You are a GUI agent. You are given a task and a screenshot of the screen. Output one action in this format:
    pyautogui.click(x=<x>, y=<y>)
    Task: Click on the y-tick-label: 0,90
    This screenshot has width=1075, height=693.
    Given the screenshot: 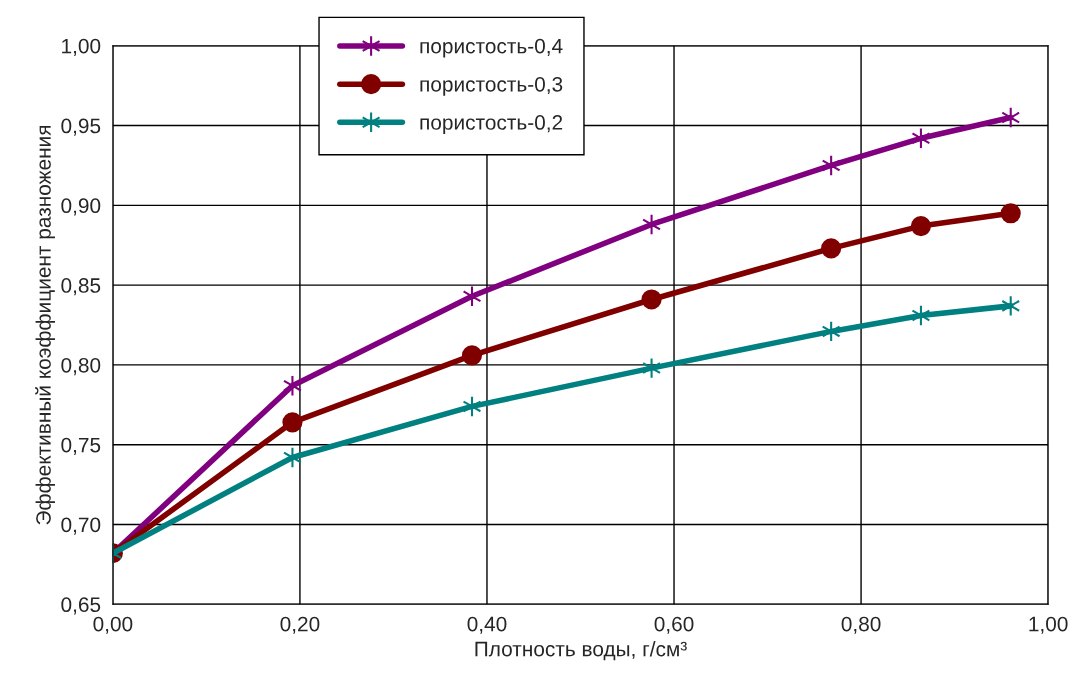 What is the action you would take?
    pyautogui.click(x=81, y=207)
    